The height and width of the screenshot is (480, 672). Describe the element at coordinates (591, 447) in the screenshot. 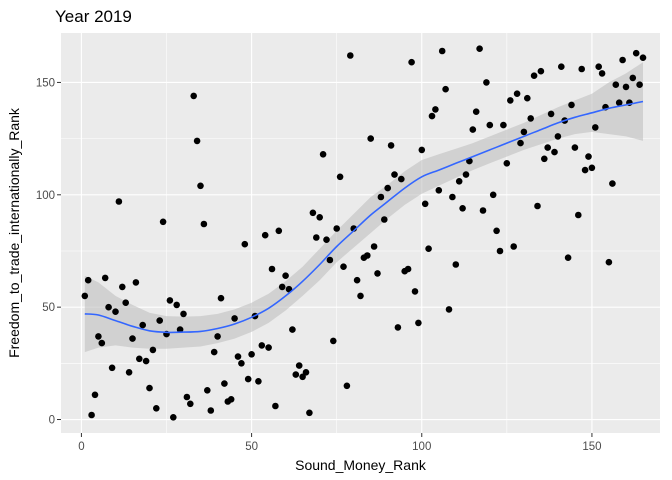

I see `x-tick-label: 150` at that location.